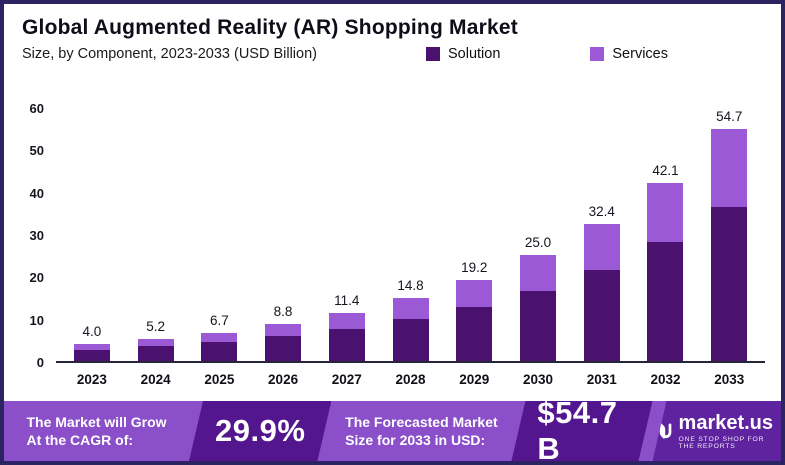  I want to click on bar-column: 6.7, so click(219, 337).